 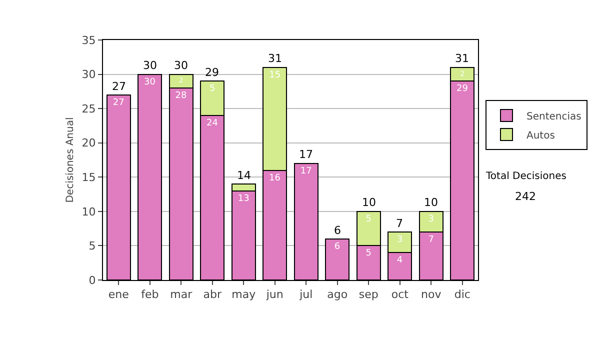 I want to click on total-label: 29, so click(x=212, y=72).